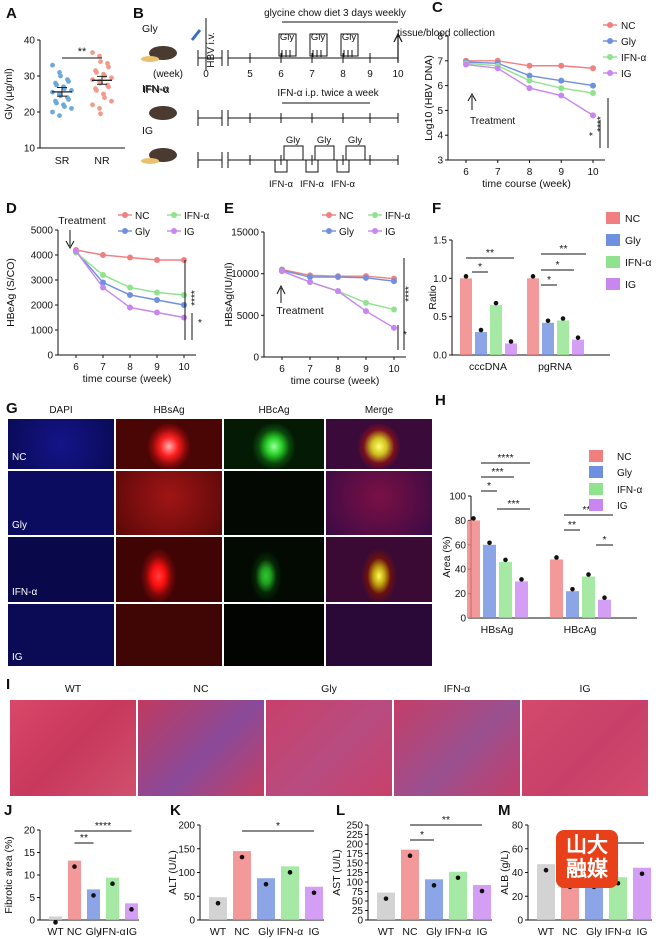 The image size is (659, 939). What do you see at coordinates (147, 131) in the screenshot?
I see `b-row-label-2: IG` at bounding box center [147, 131].